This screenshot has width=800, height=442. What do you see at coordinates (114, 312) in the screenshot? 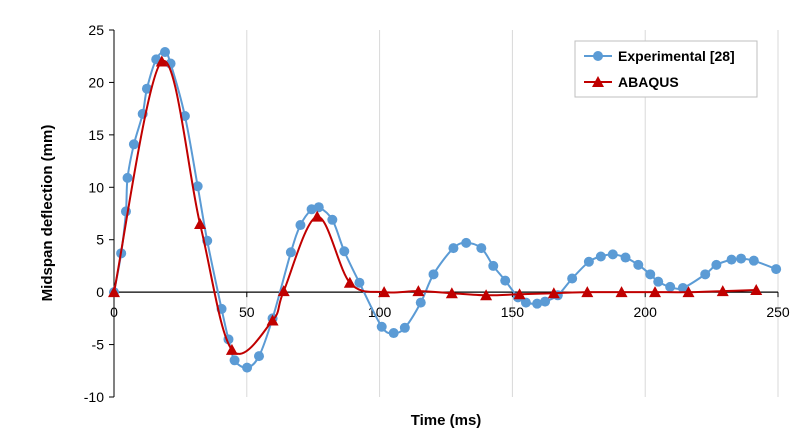
I see `x-tick-label: 0` at bounding box center [114, 312].